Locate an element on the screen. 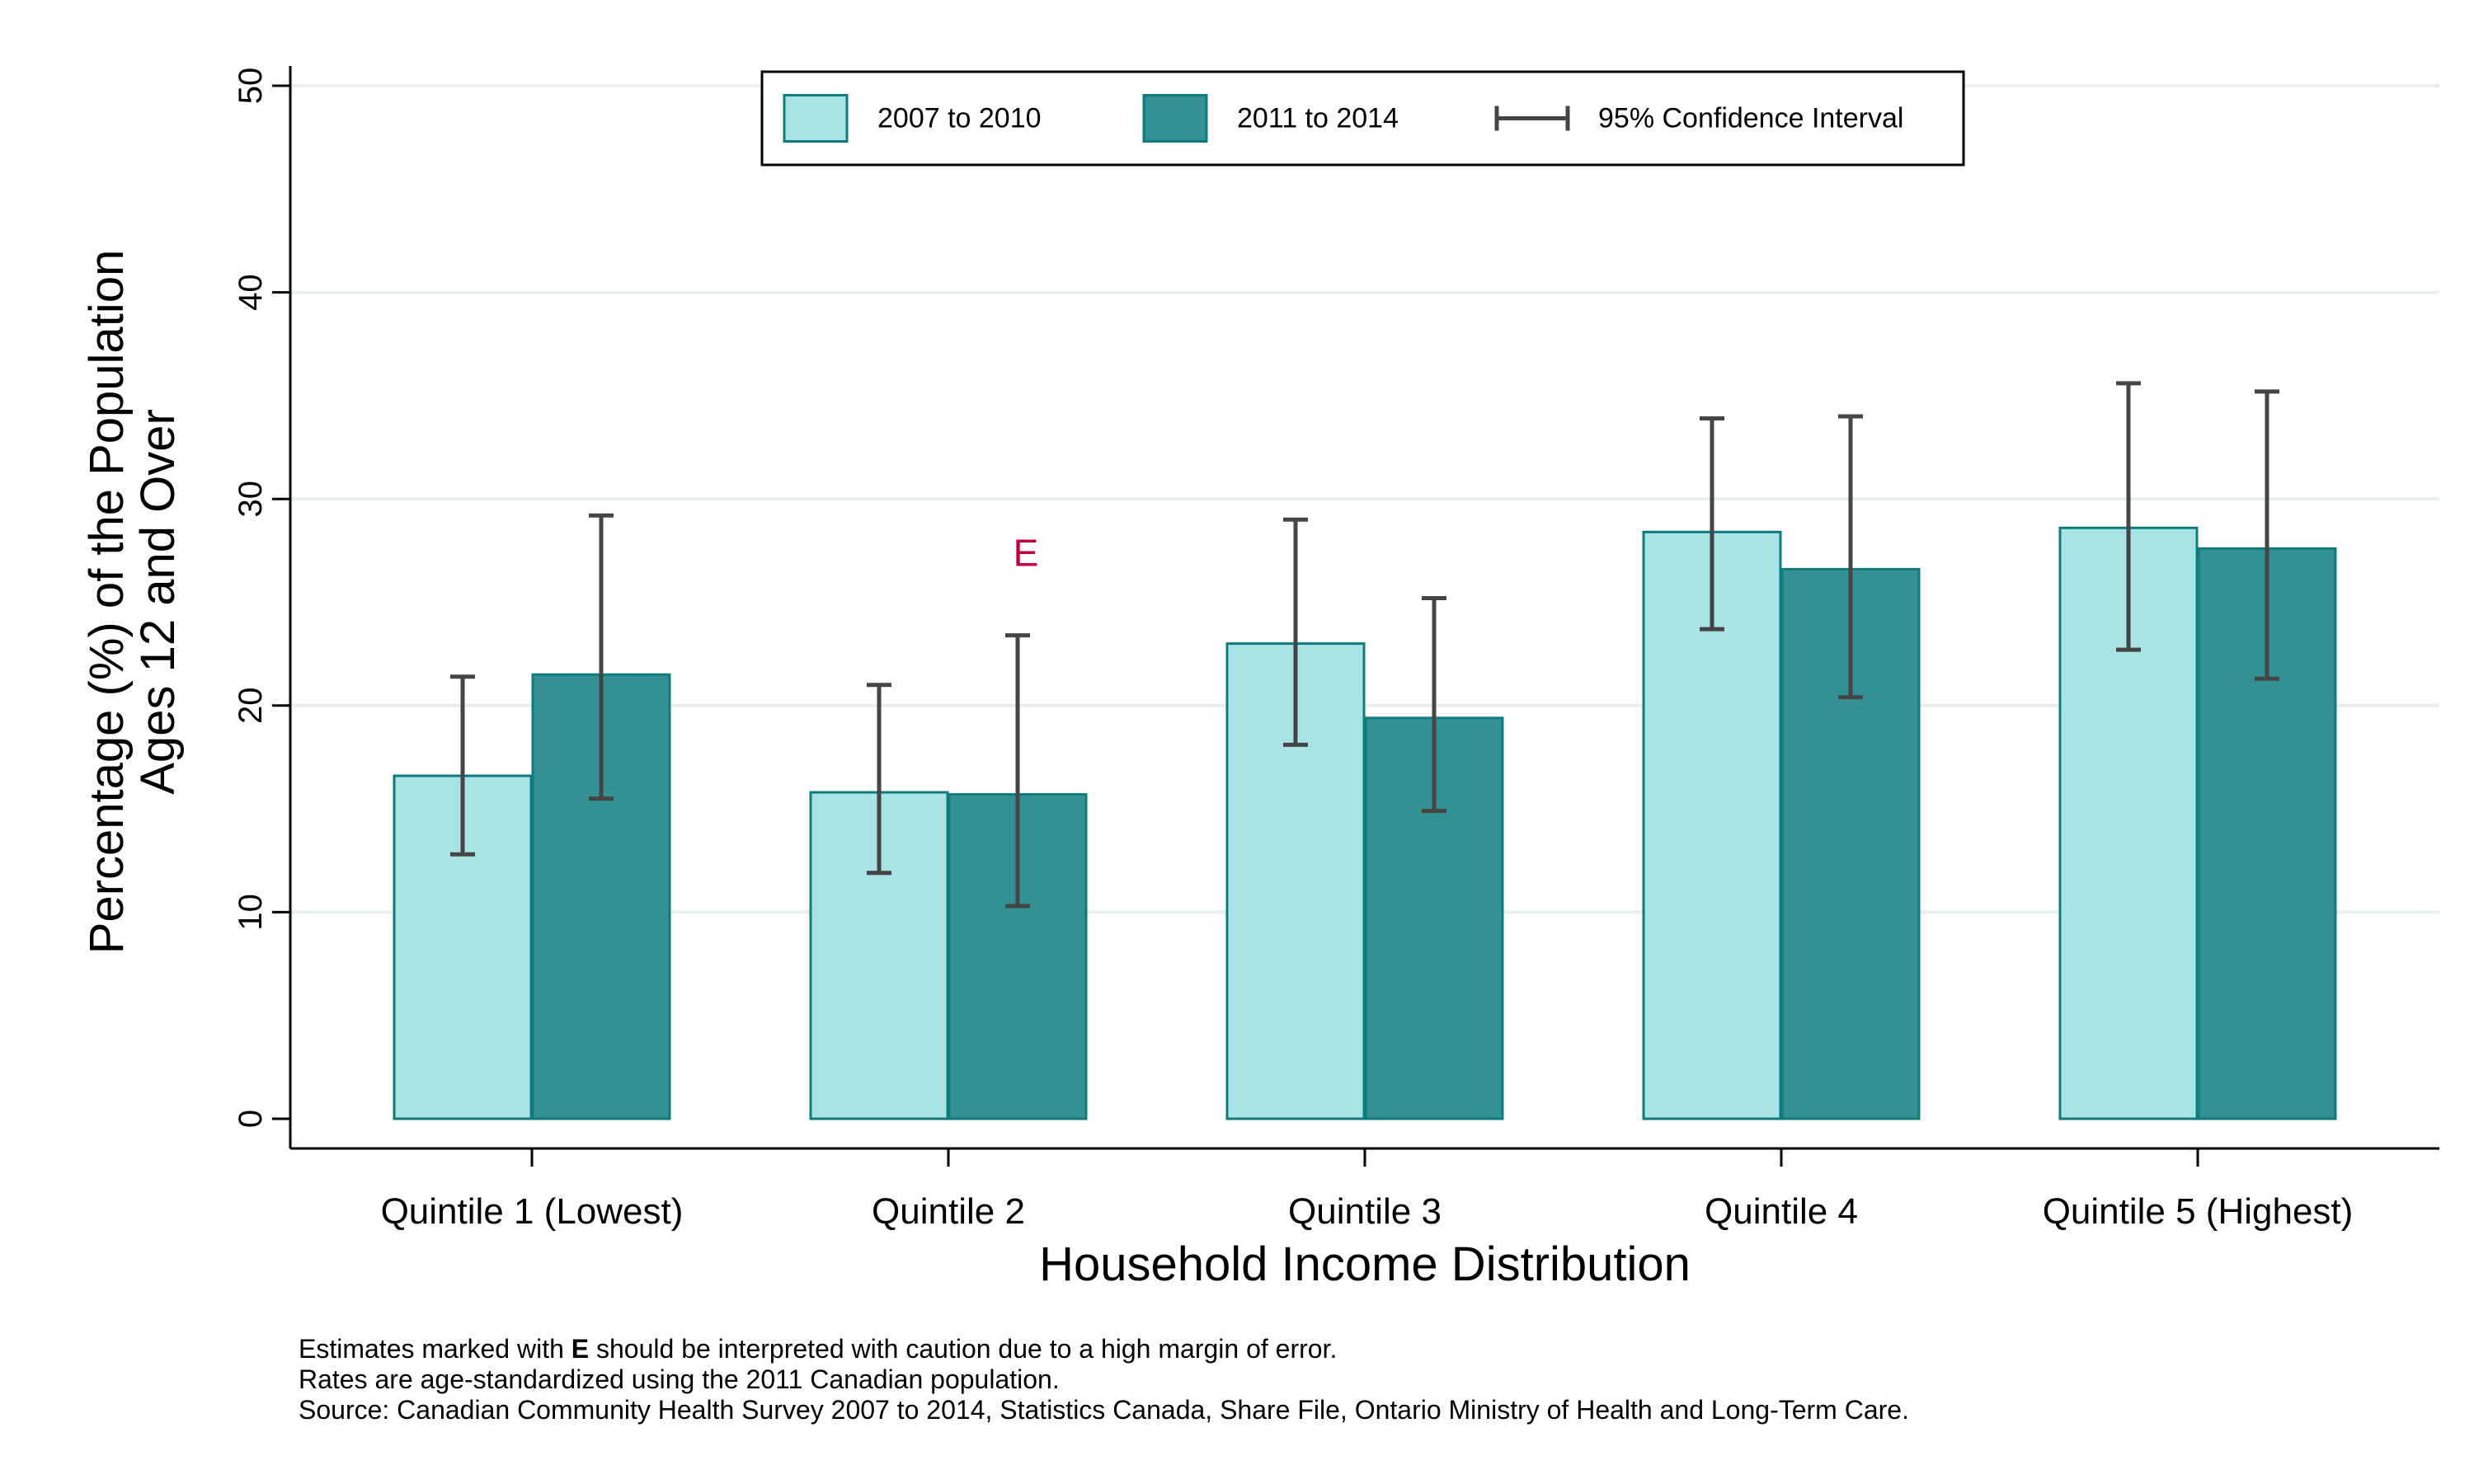  estimate-flags: E is located at coordinates (1026, 553).